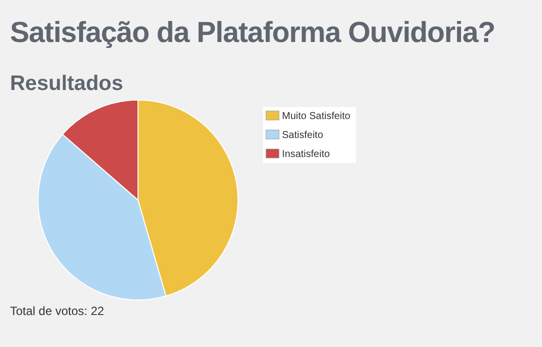 This screenshot has width=542, height=347. What do you see at coordinates (57, 311) in the screenshot?
I see `text: Total de votos: 22` at bounding box center [57, 311].